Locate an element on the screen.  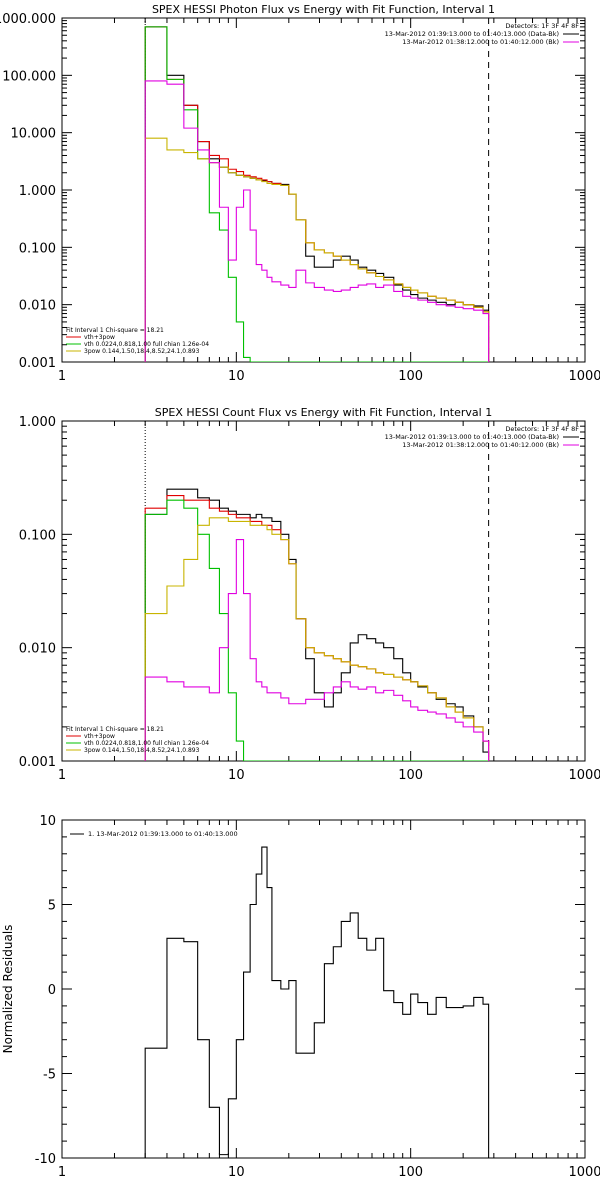
y-tick-label: 10 is located at coordinates (47, 821).